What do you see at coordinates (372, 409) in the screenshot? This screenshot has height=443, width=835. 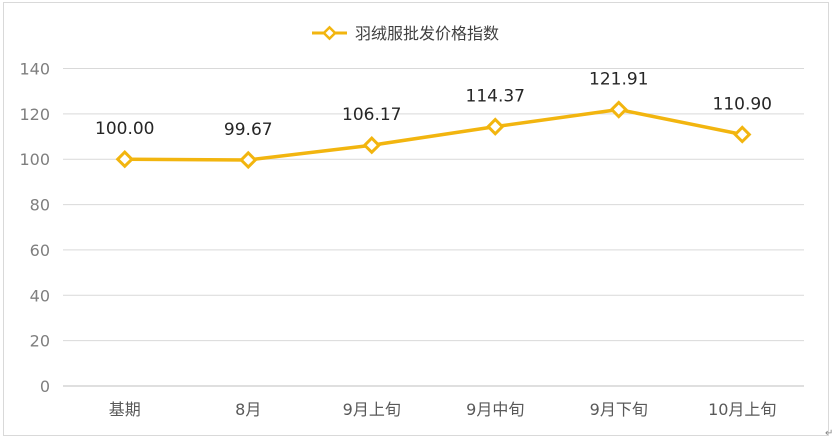 I see `x-tick-label: 9月上旬` at bounding box center [372, 409].